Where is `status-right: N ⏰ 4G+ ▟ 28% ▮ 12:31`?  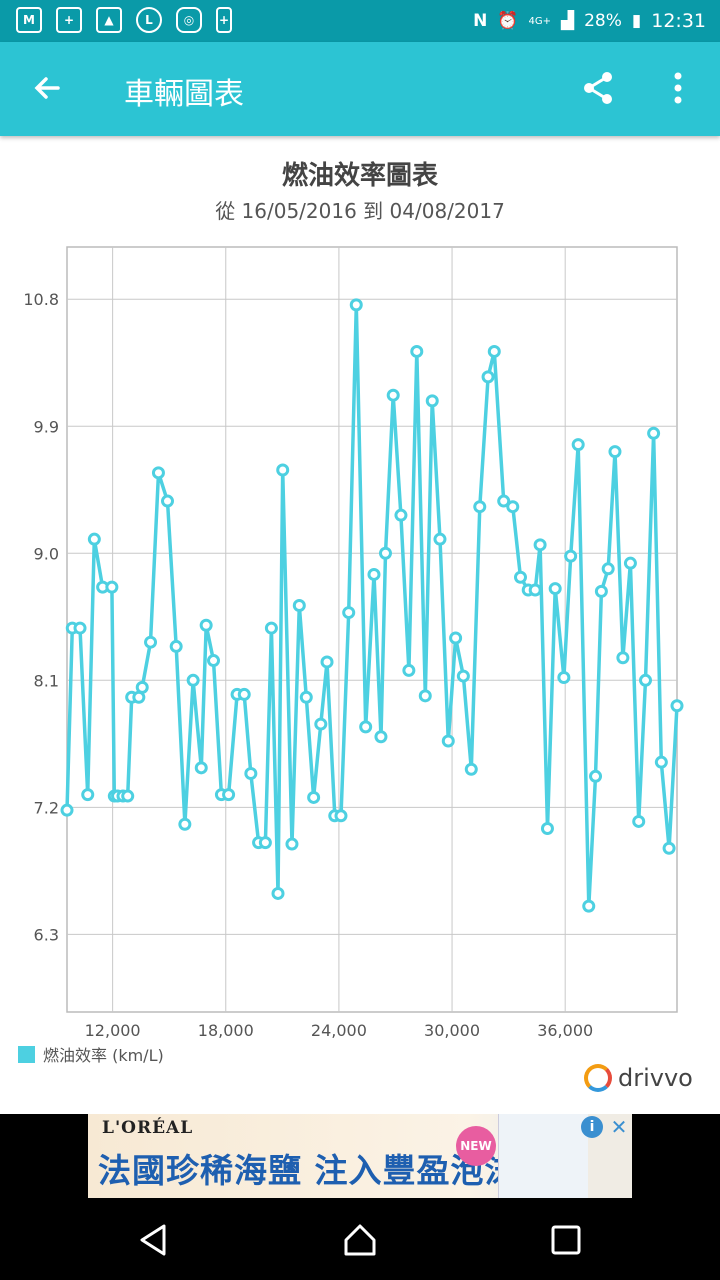
status-right: N ⏰ 4G+ ▟ 28% ▮ 12:31 is located at coordinates (589, 21).